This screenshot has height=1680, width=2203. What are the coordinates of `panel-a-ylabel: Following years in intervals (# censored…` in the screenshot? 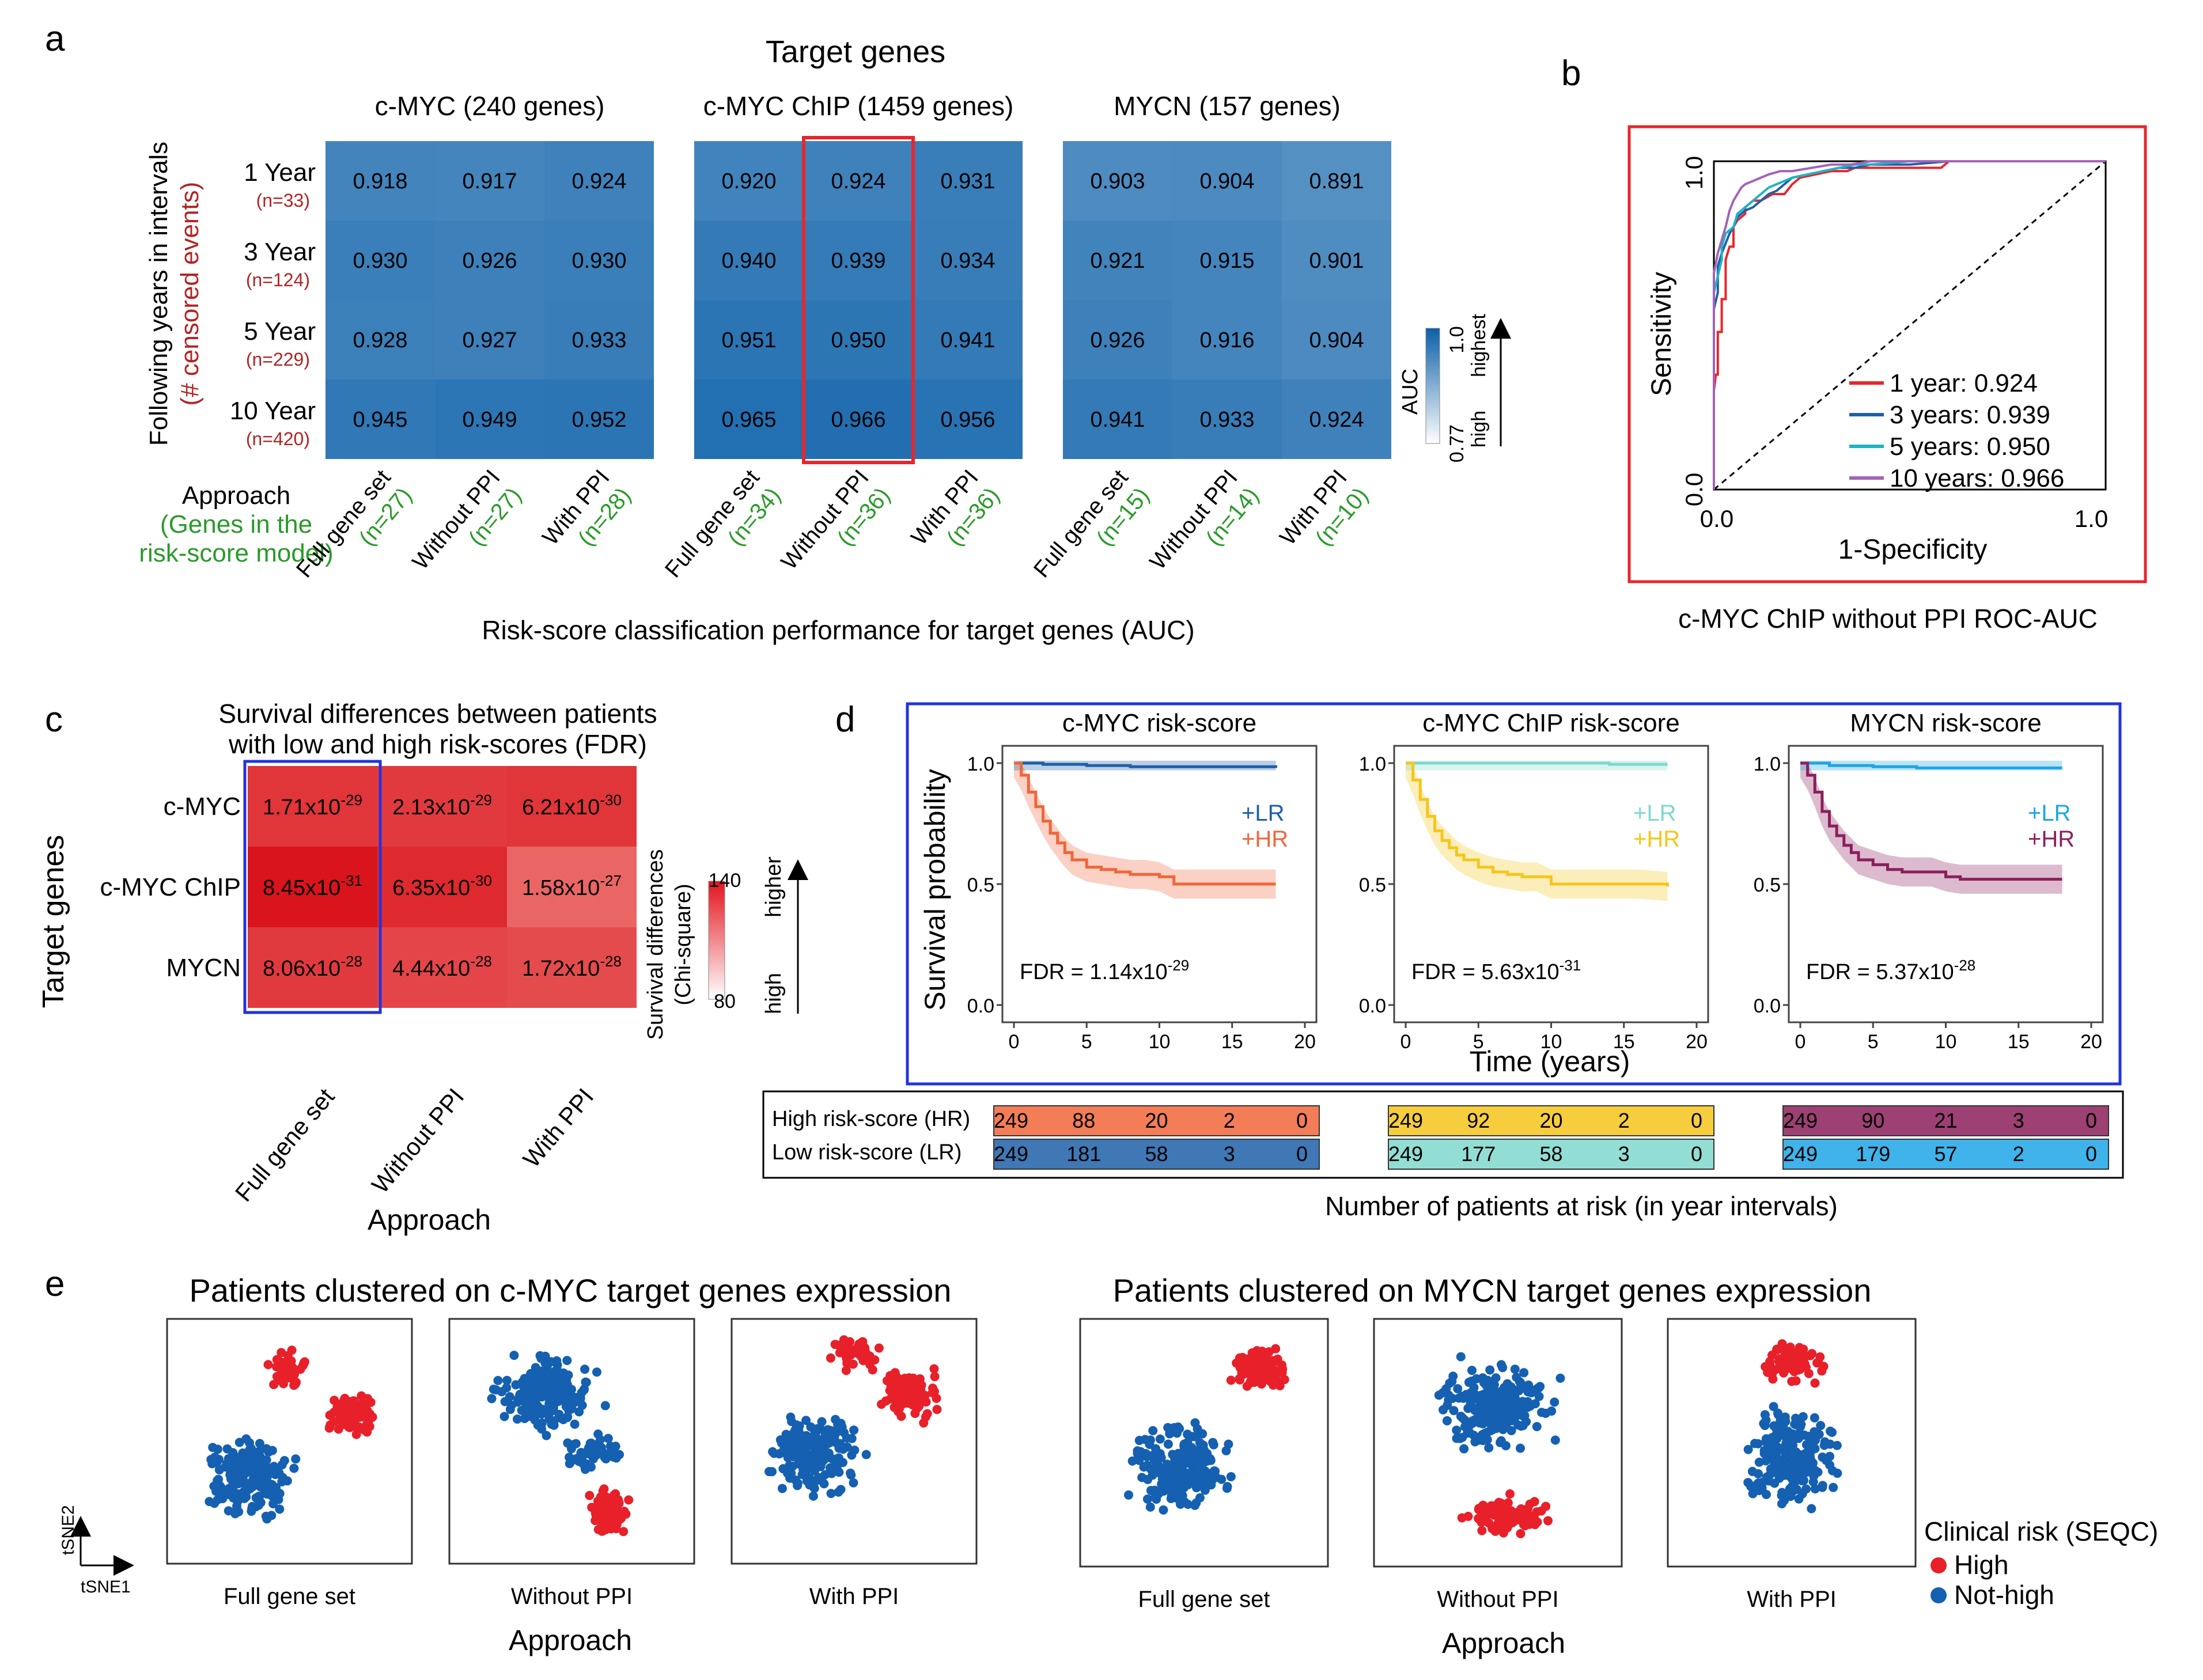 It's located at (174, 294).